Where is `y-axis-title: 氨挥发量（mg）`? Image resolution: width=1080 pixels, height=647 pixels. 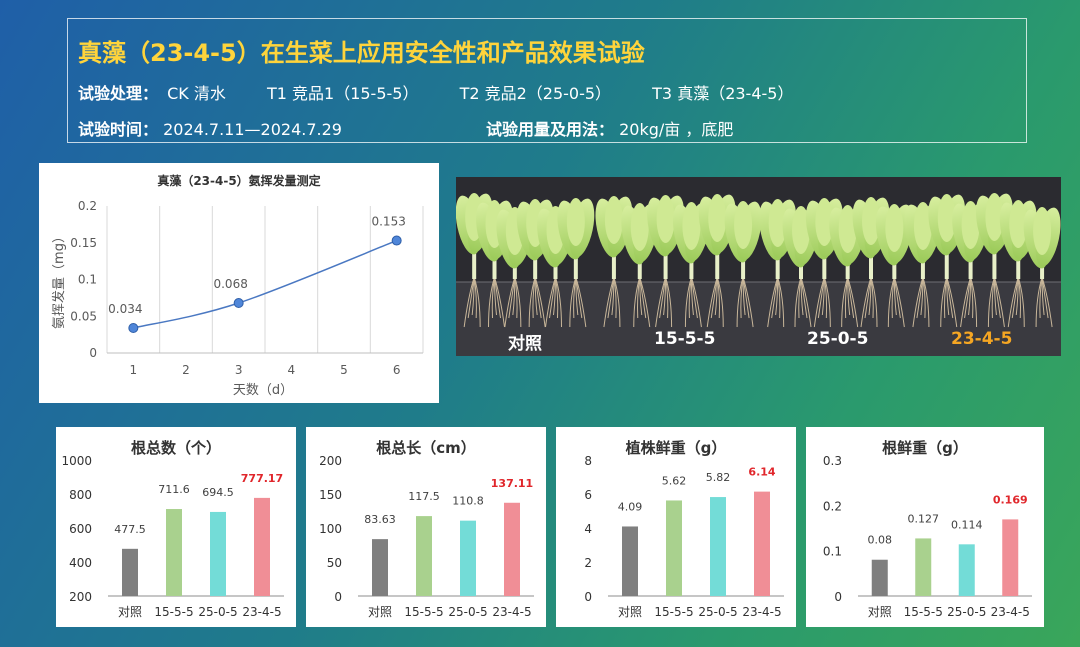 y-axis-title: 氨挥发量（mg） is located at coordinates (59, 279).